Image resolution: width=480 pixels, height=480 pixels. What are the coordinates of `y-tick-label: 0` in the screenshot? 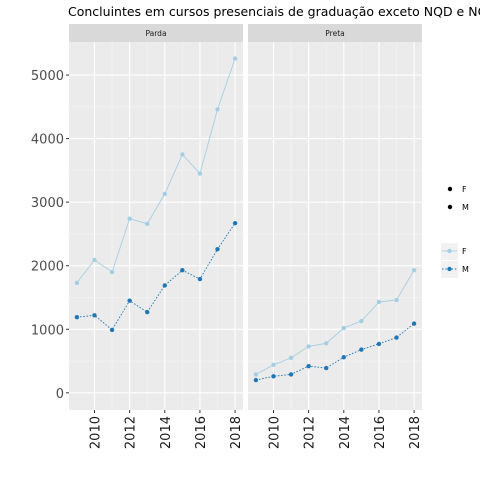 It's located at (60, 394).